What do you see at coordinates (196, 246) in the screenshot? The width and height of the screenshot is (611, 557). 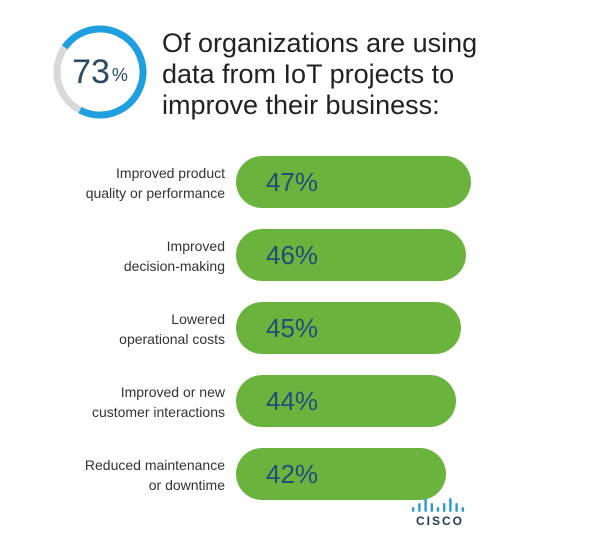 I see `category-label-2-line-1: Improved` at bounding box center [196, 246].